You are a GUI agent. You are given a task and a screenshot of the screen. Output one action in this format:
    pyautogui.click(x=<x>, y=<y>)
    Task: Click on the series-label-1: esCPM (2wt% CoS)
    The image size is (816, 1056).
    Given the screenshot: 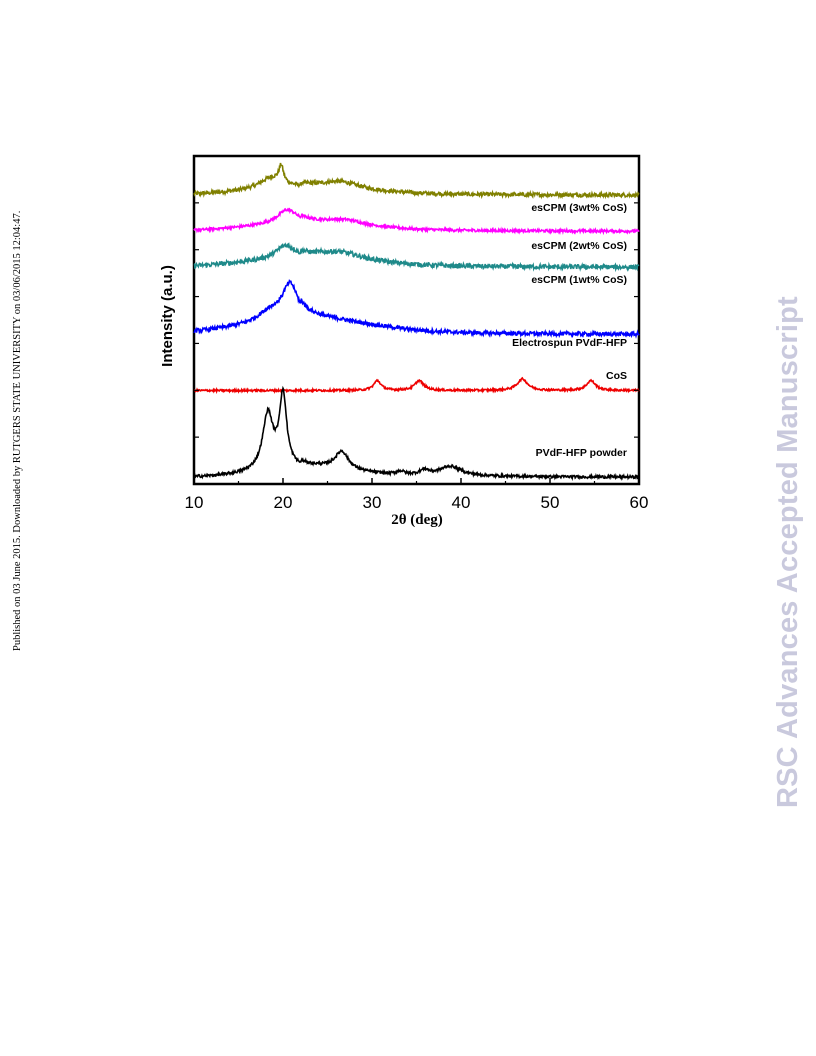 What is the action you would take?
    pyautogui.click(x=579, y=246)
    